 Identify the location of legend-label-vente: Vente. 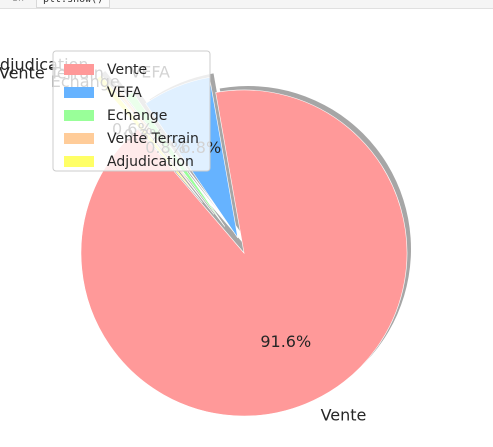
(127, 70).